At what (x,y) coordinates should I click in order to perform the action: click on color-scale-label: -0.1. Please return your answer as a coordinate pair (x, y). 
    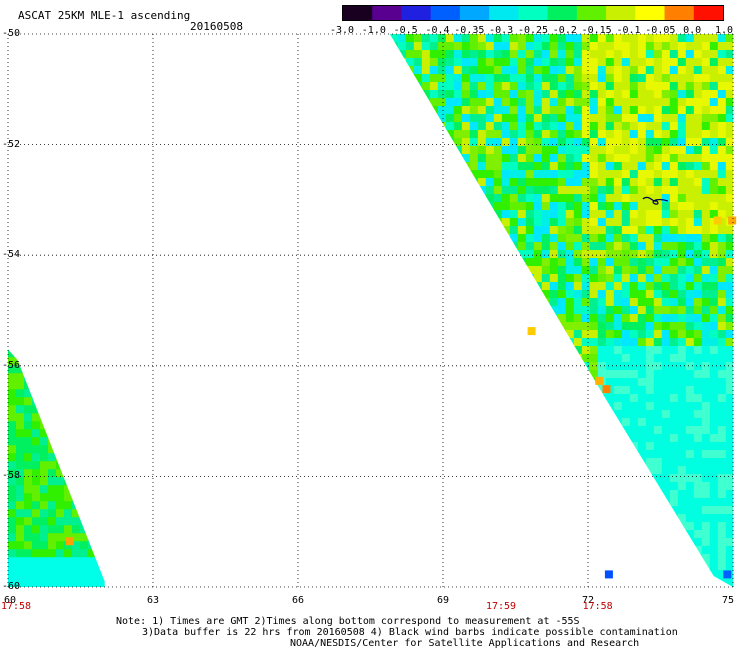
    Looking at the image, I should click on (628, 30).